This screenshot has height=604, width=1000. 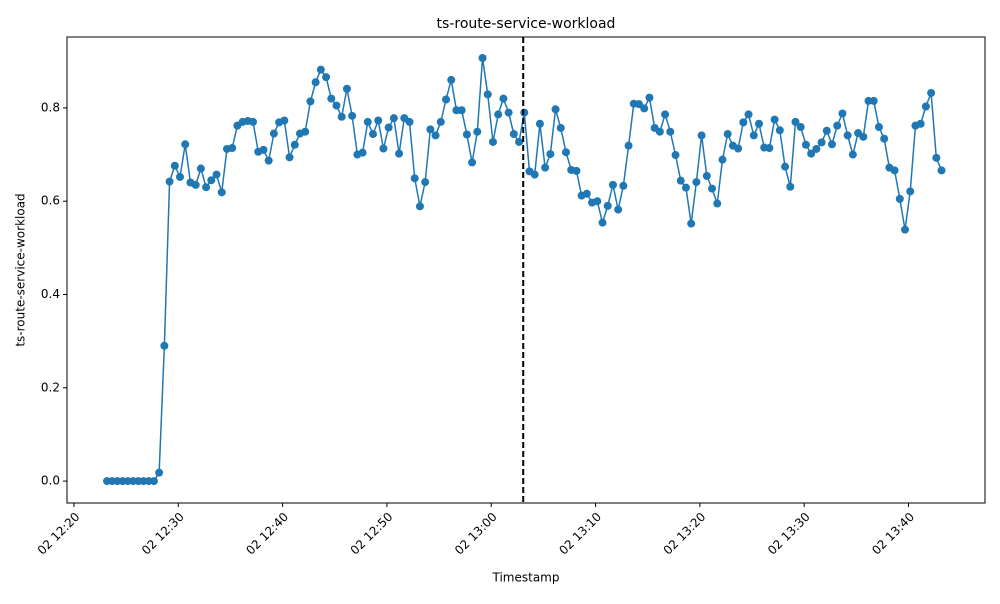 What do you see at coordinates (50, 107) in the screenshot?
I see `y-tick-label: 0.8` at bounding box center [50, 107].